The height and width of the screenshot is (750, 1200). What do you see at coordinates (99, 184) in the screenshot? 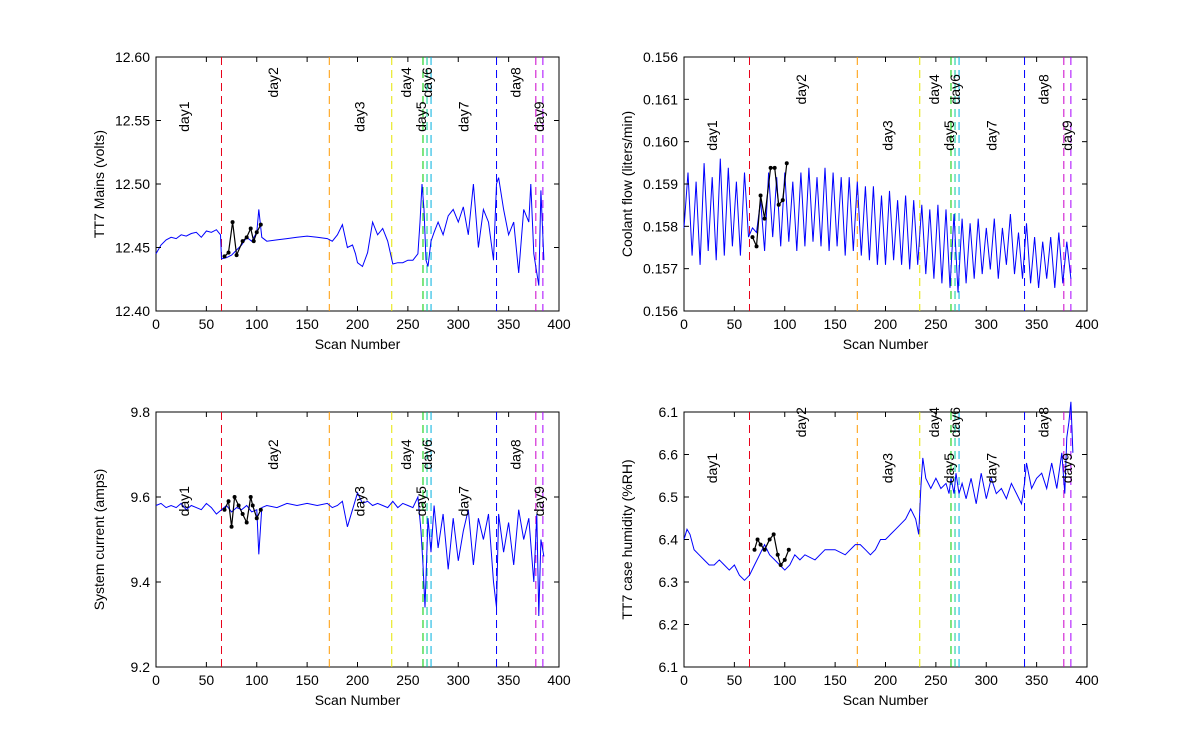
I see `y-axis-label: TT7 Mains (volts)` at bounding box center [99, 184].